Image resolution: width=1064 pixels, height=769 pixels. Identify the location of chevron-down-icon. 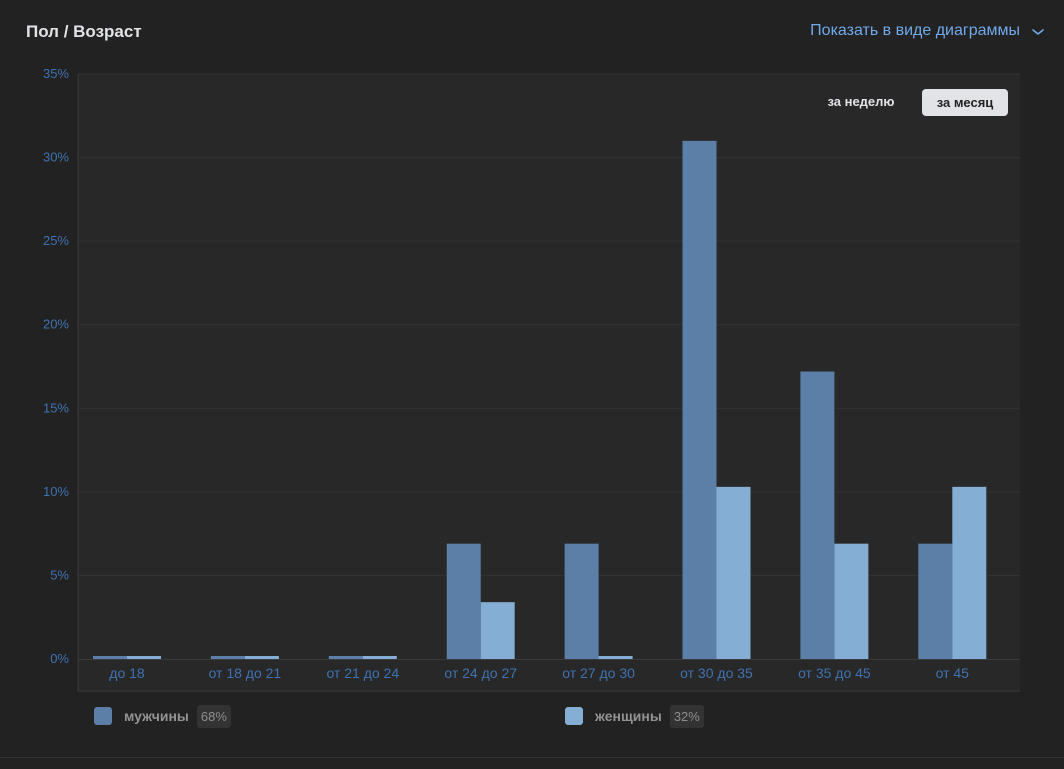
(1038, 32).